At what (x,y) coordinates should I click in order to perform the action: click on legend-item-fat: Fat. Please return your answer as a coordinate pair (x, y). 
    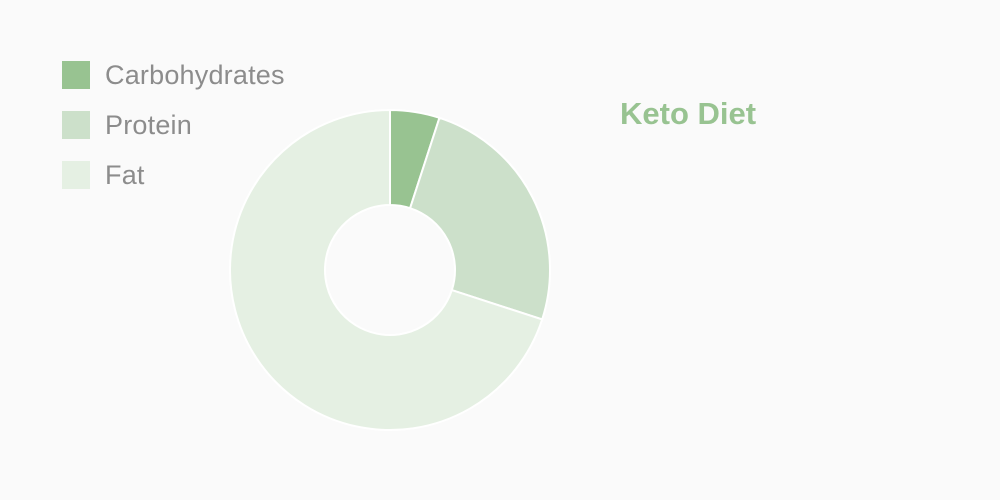
    Looking at the image, I should click on (173, 175).